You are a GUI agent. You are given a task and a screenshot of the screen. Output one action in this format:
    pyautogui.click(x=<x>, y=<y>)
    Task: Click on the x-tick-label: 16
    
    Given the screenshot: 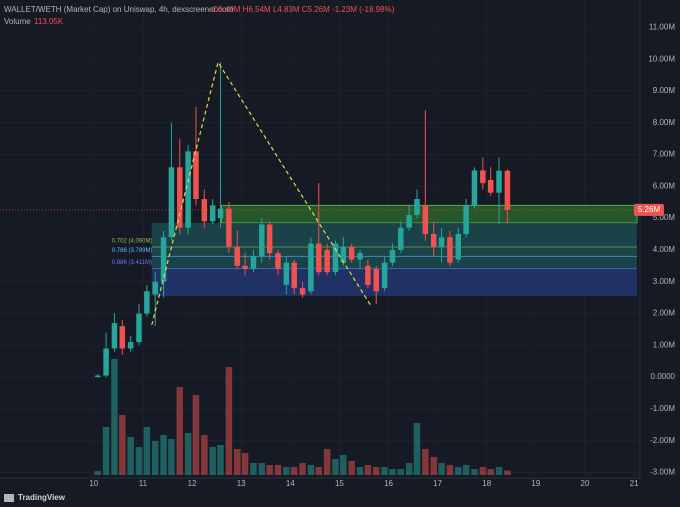 What is the action you would take?
    pyautogui.click(x=388, y=483)
    